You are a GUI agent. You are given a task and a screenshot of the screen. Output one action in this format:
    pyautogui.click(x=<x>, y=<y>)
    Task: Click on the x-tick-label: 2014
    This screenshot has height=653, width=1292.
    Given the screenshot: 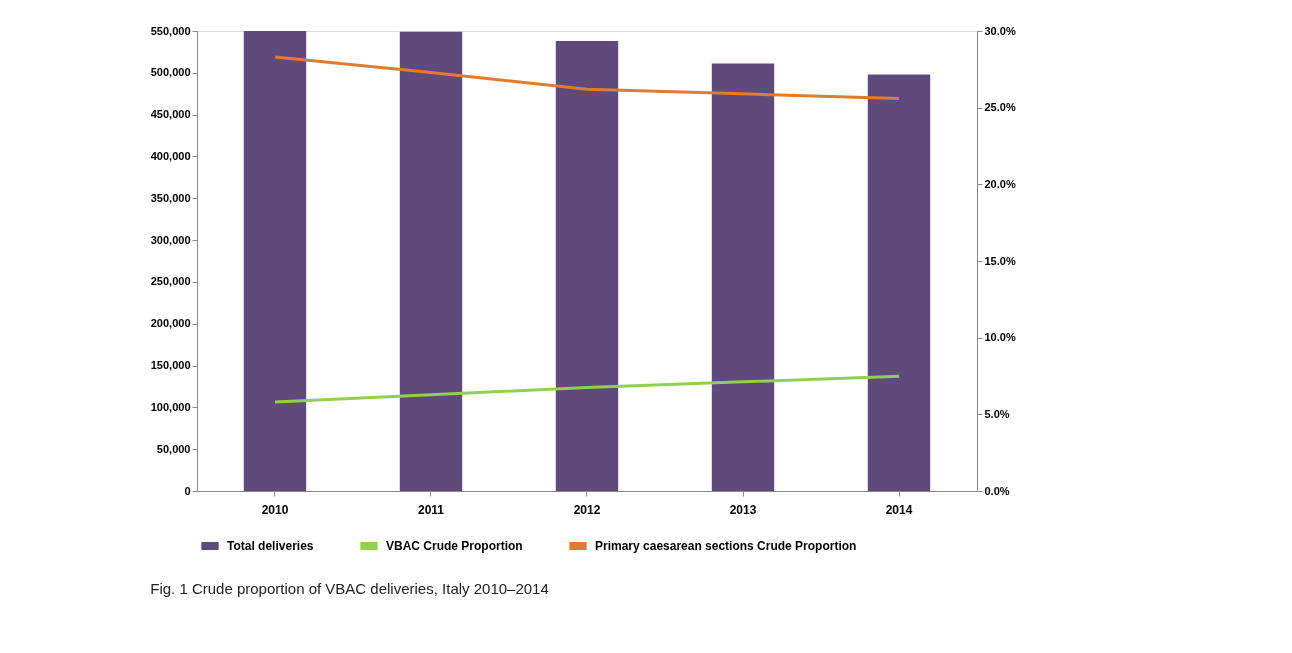 What is the action you would take?
    pyautogui.click(x=899, y=509)
    